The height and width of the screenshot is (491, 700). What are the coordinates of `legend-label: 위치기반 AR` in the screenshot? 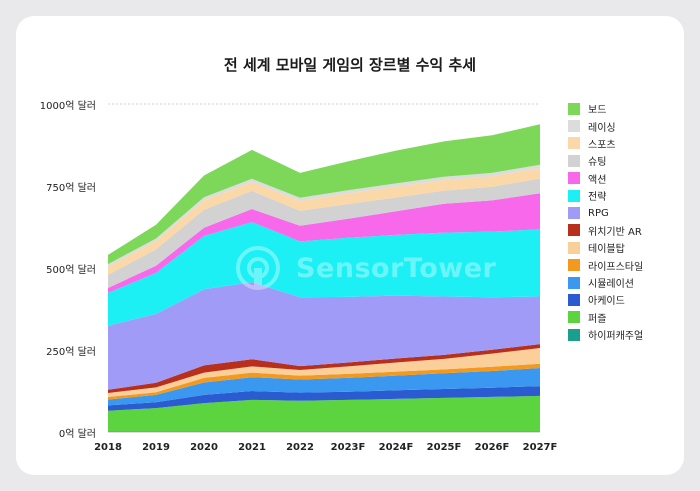 It's located at (615, 232).